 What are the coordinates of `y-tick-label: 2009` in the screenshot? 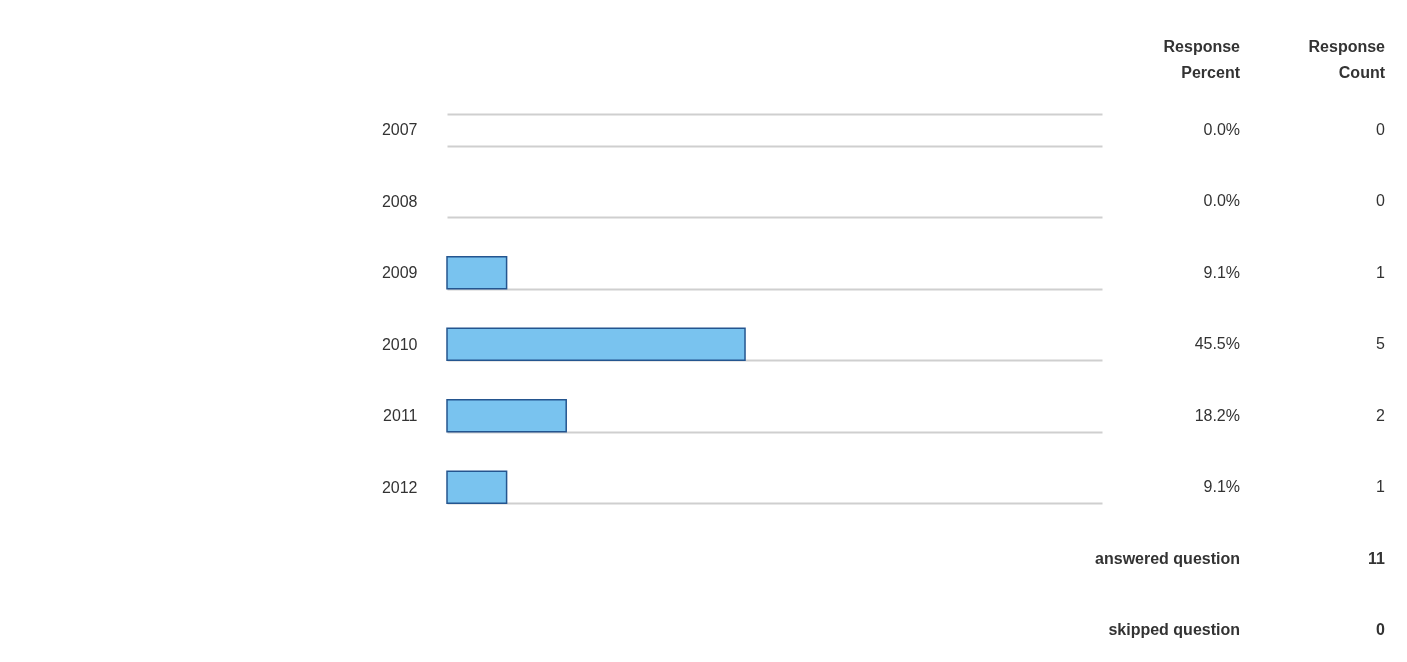 It's located at (399, 273).